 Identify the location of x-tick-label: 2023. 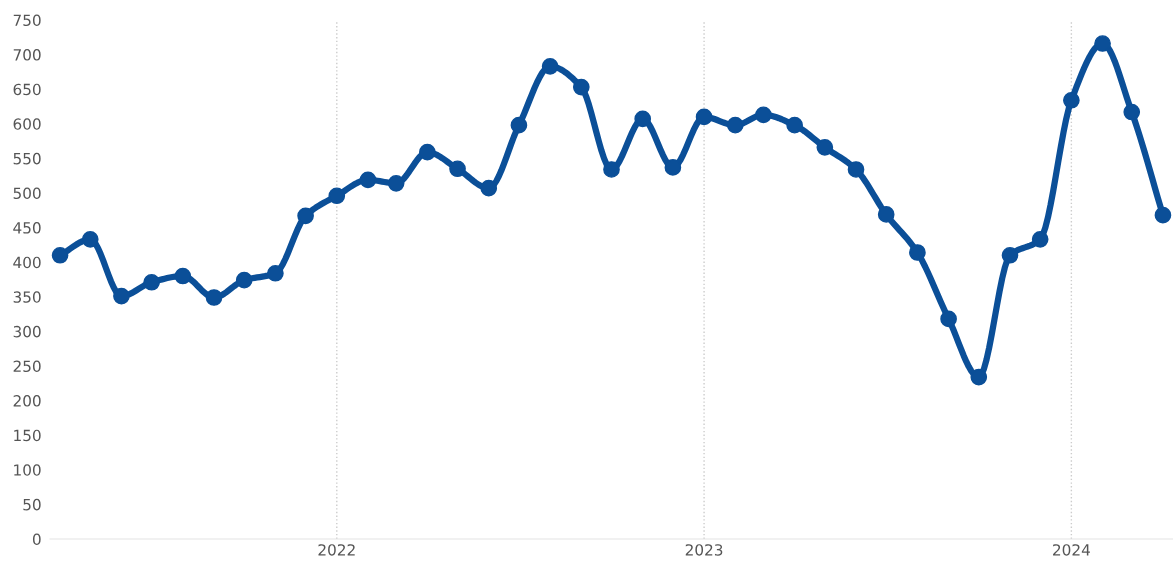
(704, 550).